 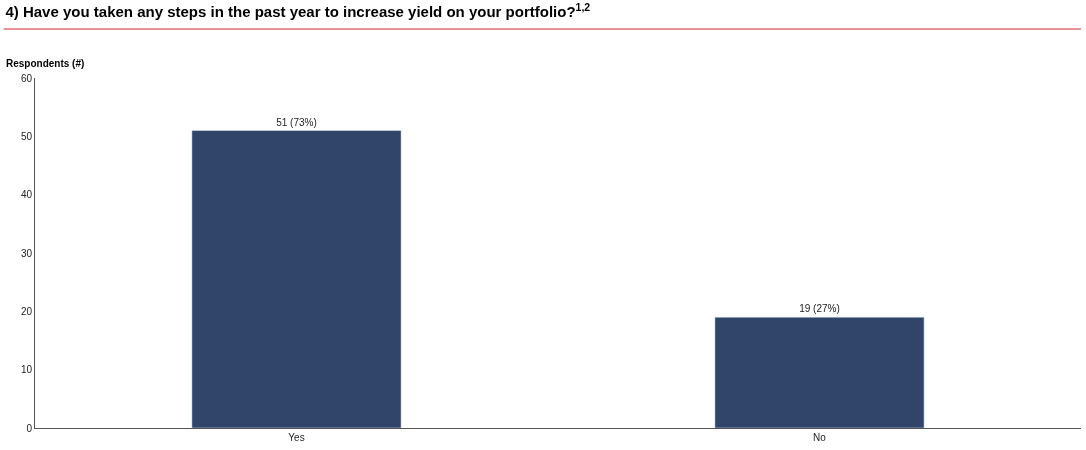 What do you see at coordinates (26, 136) in the screenshot?
I see `y-tick-label: 50` at bounding box center [26, 136].